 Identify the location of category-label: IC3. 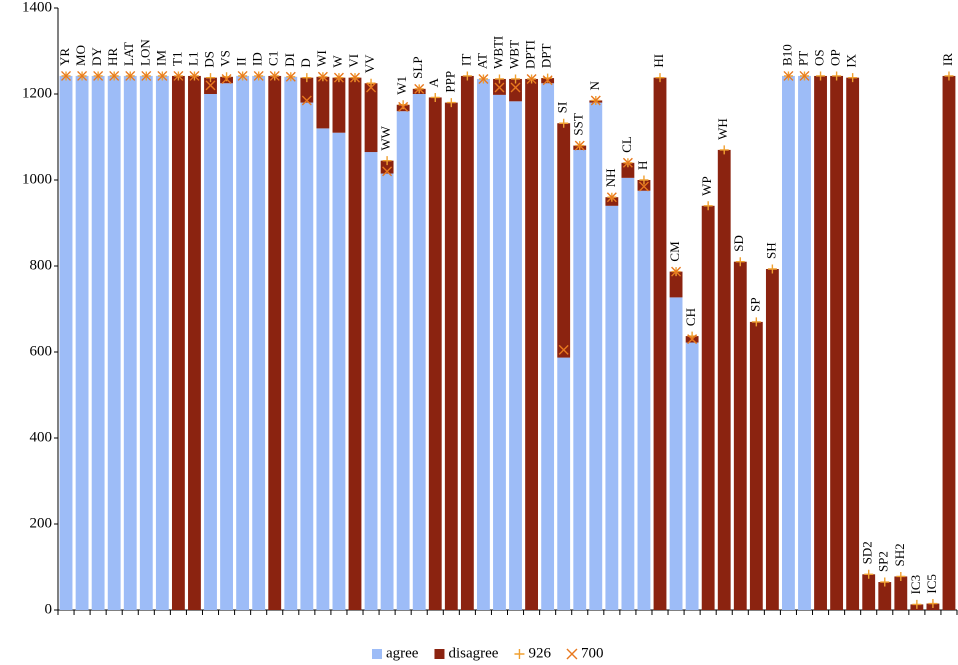
(915, 585).